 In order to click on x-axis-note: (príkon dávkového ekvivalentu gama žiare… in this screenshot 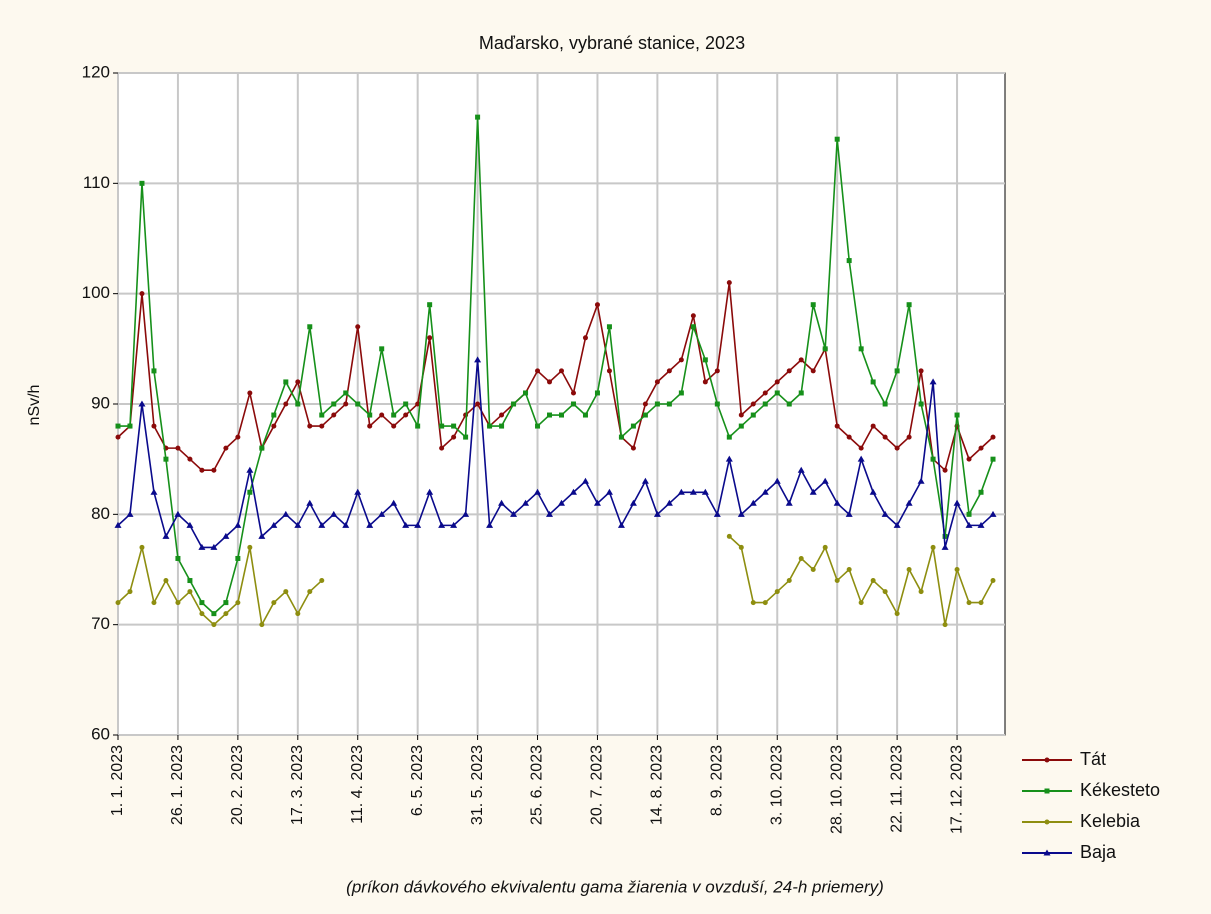, I will do `click(615, 886)`.